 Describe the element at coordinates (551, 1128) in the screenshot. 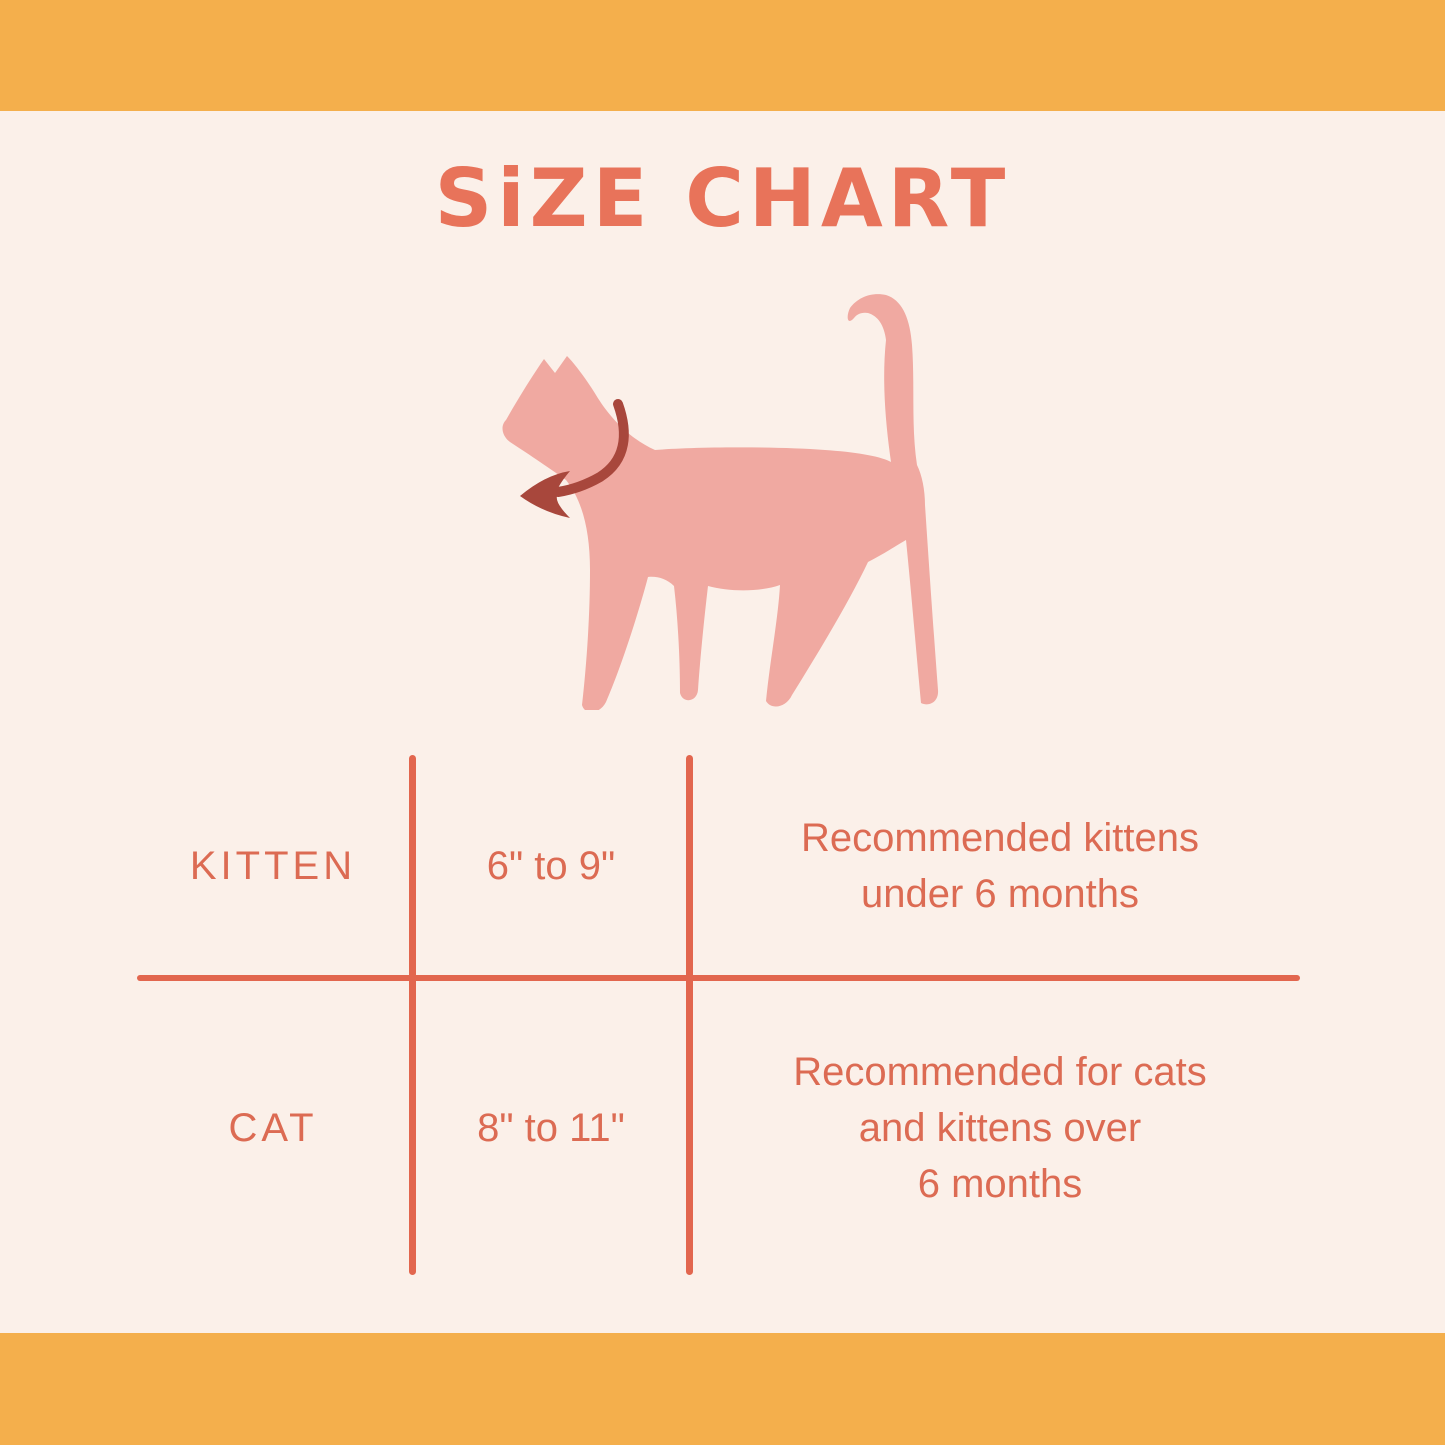

I see `size-range-cat: 8" to 11"` at that location.